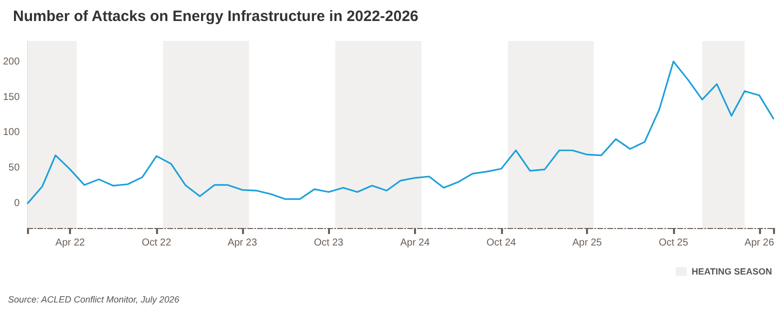 The image size is (777, 312). What do you see at coordinates (215, 16) in the screenshot?
I see `chart-title: Number of Attacks on Energy Infrastructure in 2022-2026` at bounding box center [215, 16].